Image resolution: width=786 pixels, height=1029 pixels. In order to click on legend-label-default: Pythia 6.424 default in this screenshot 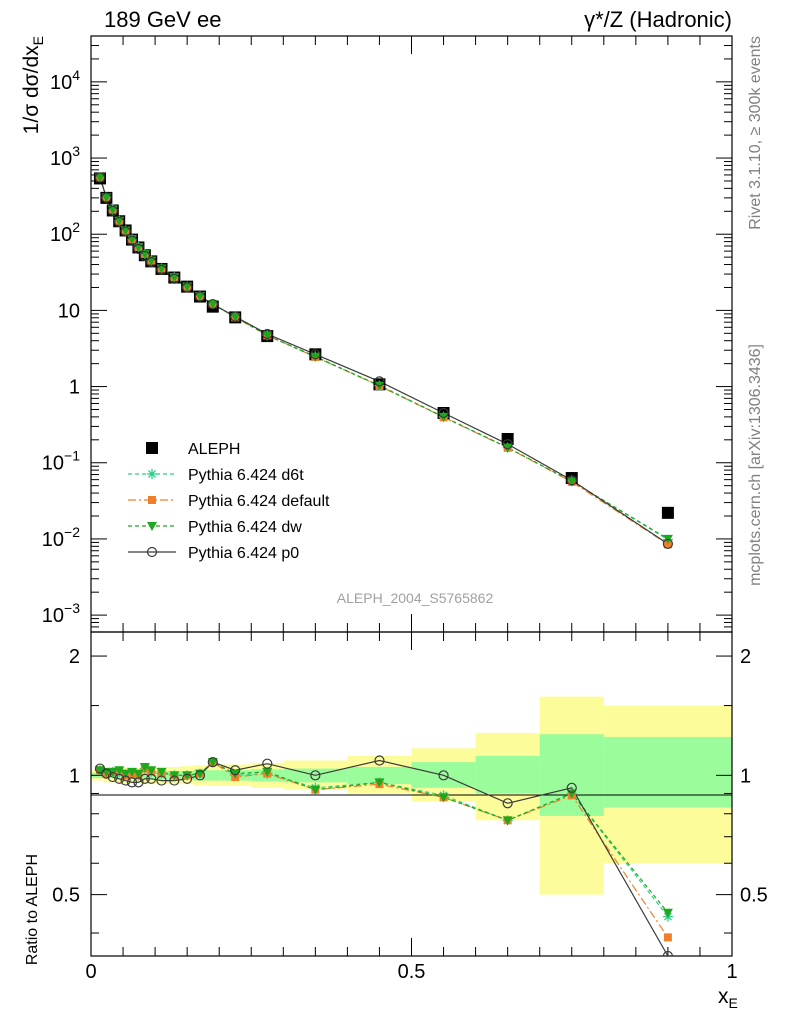, I will do `click(259, 501)`.